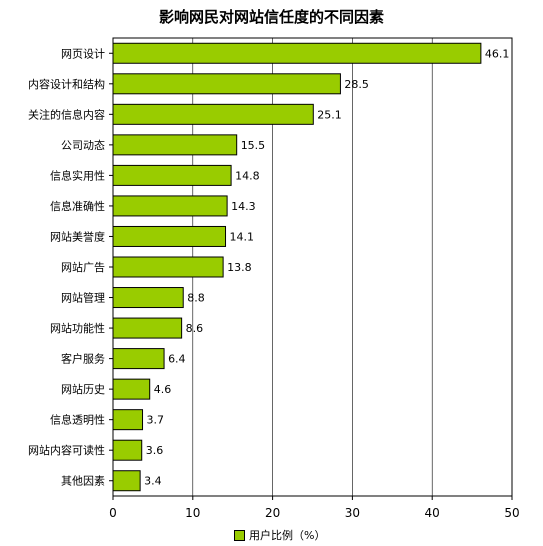 This screenshot has width=543, height=546. What do you see at coordinates (242, 236) in the screenshot?
I see `bar-value-label: 14.1` at bounding box center [242, 236].